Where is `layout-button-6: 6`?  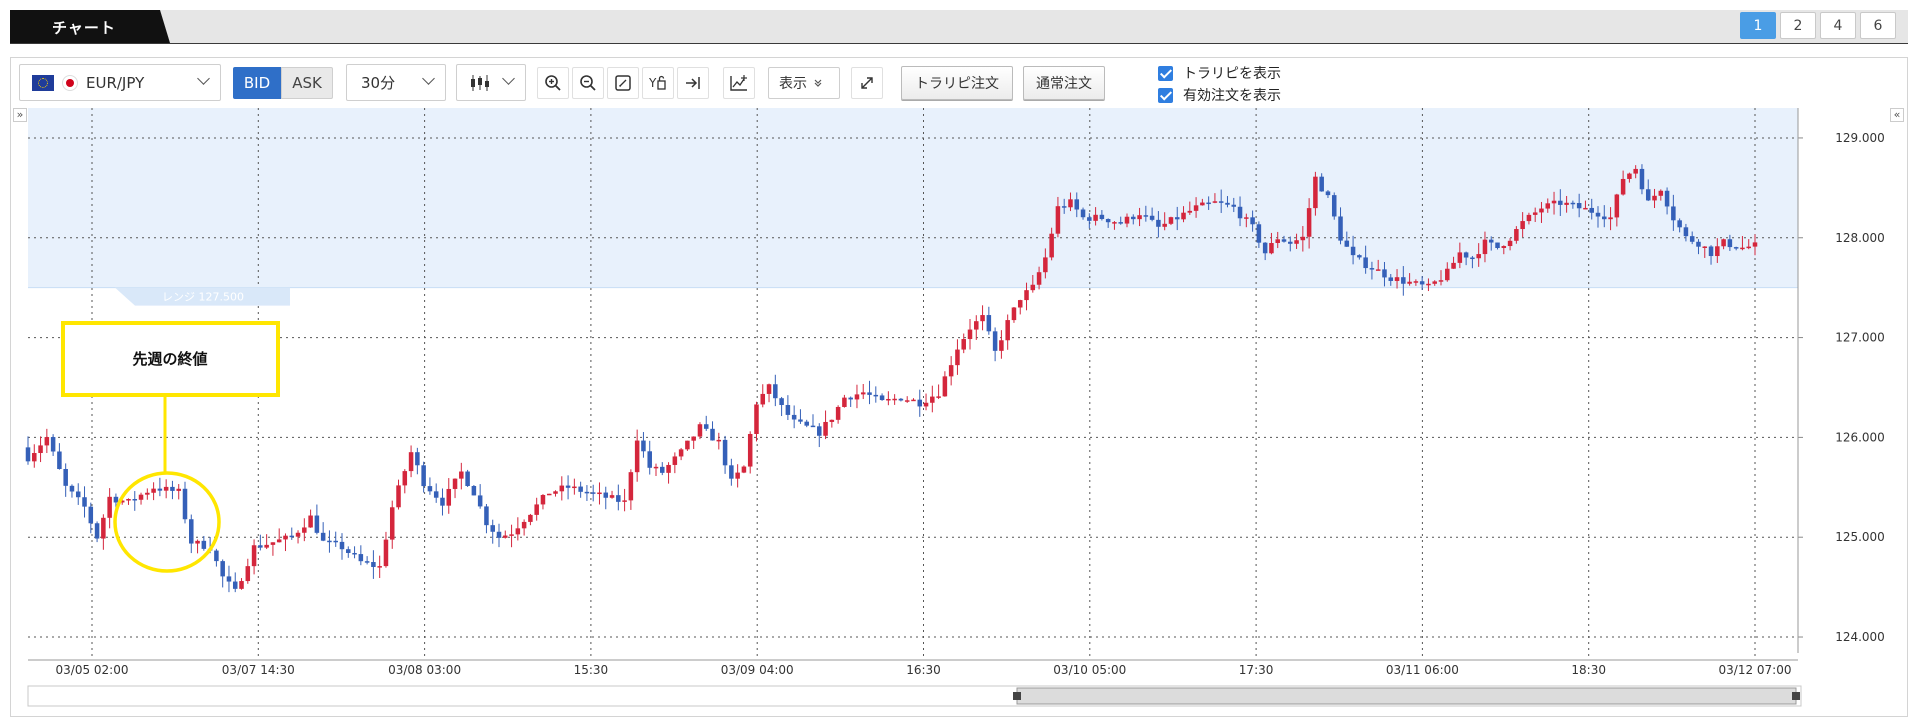
layout-button-6: 6 is located at coordinates (1878, 25).